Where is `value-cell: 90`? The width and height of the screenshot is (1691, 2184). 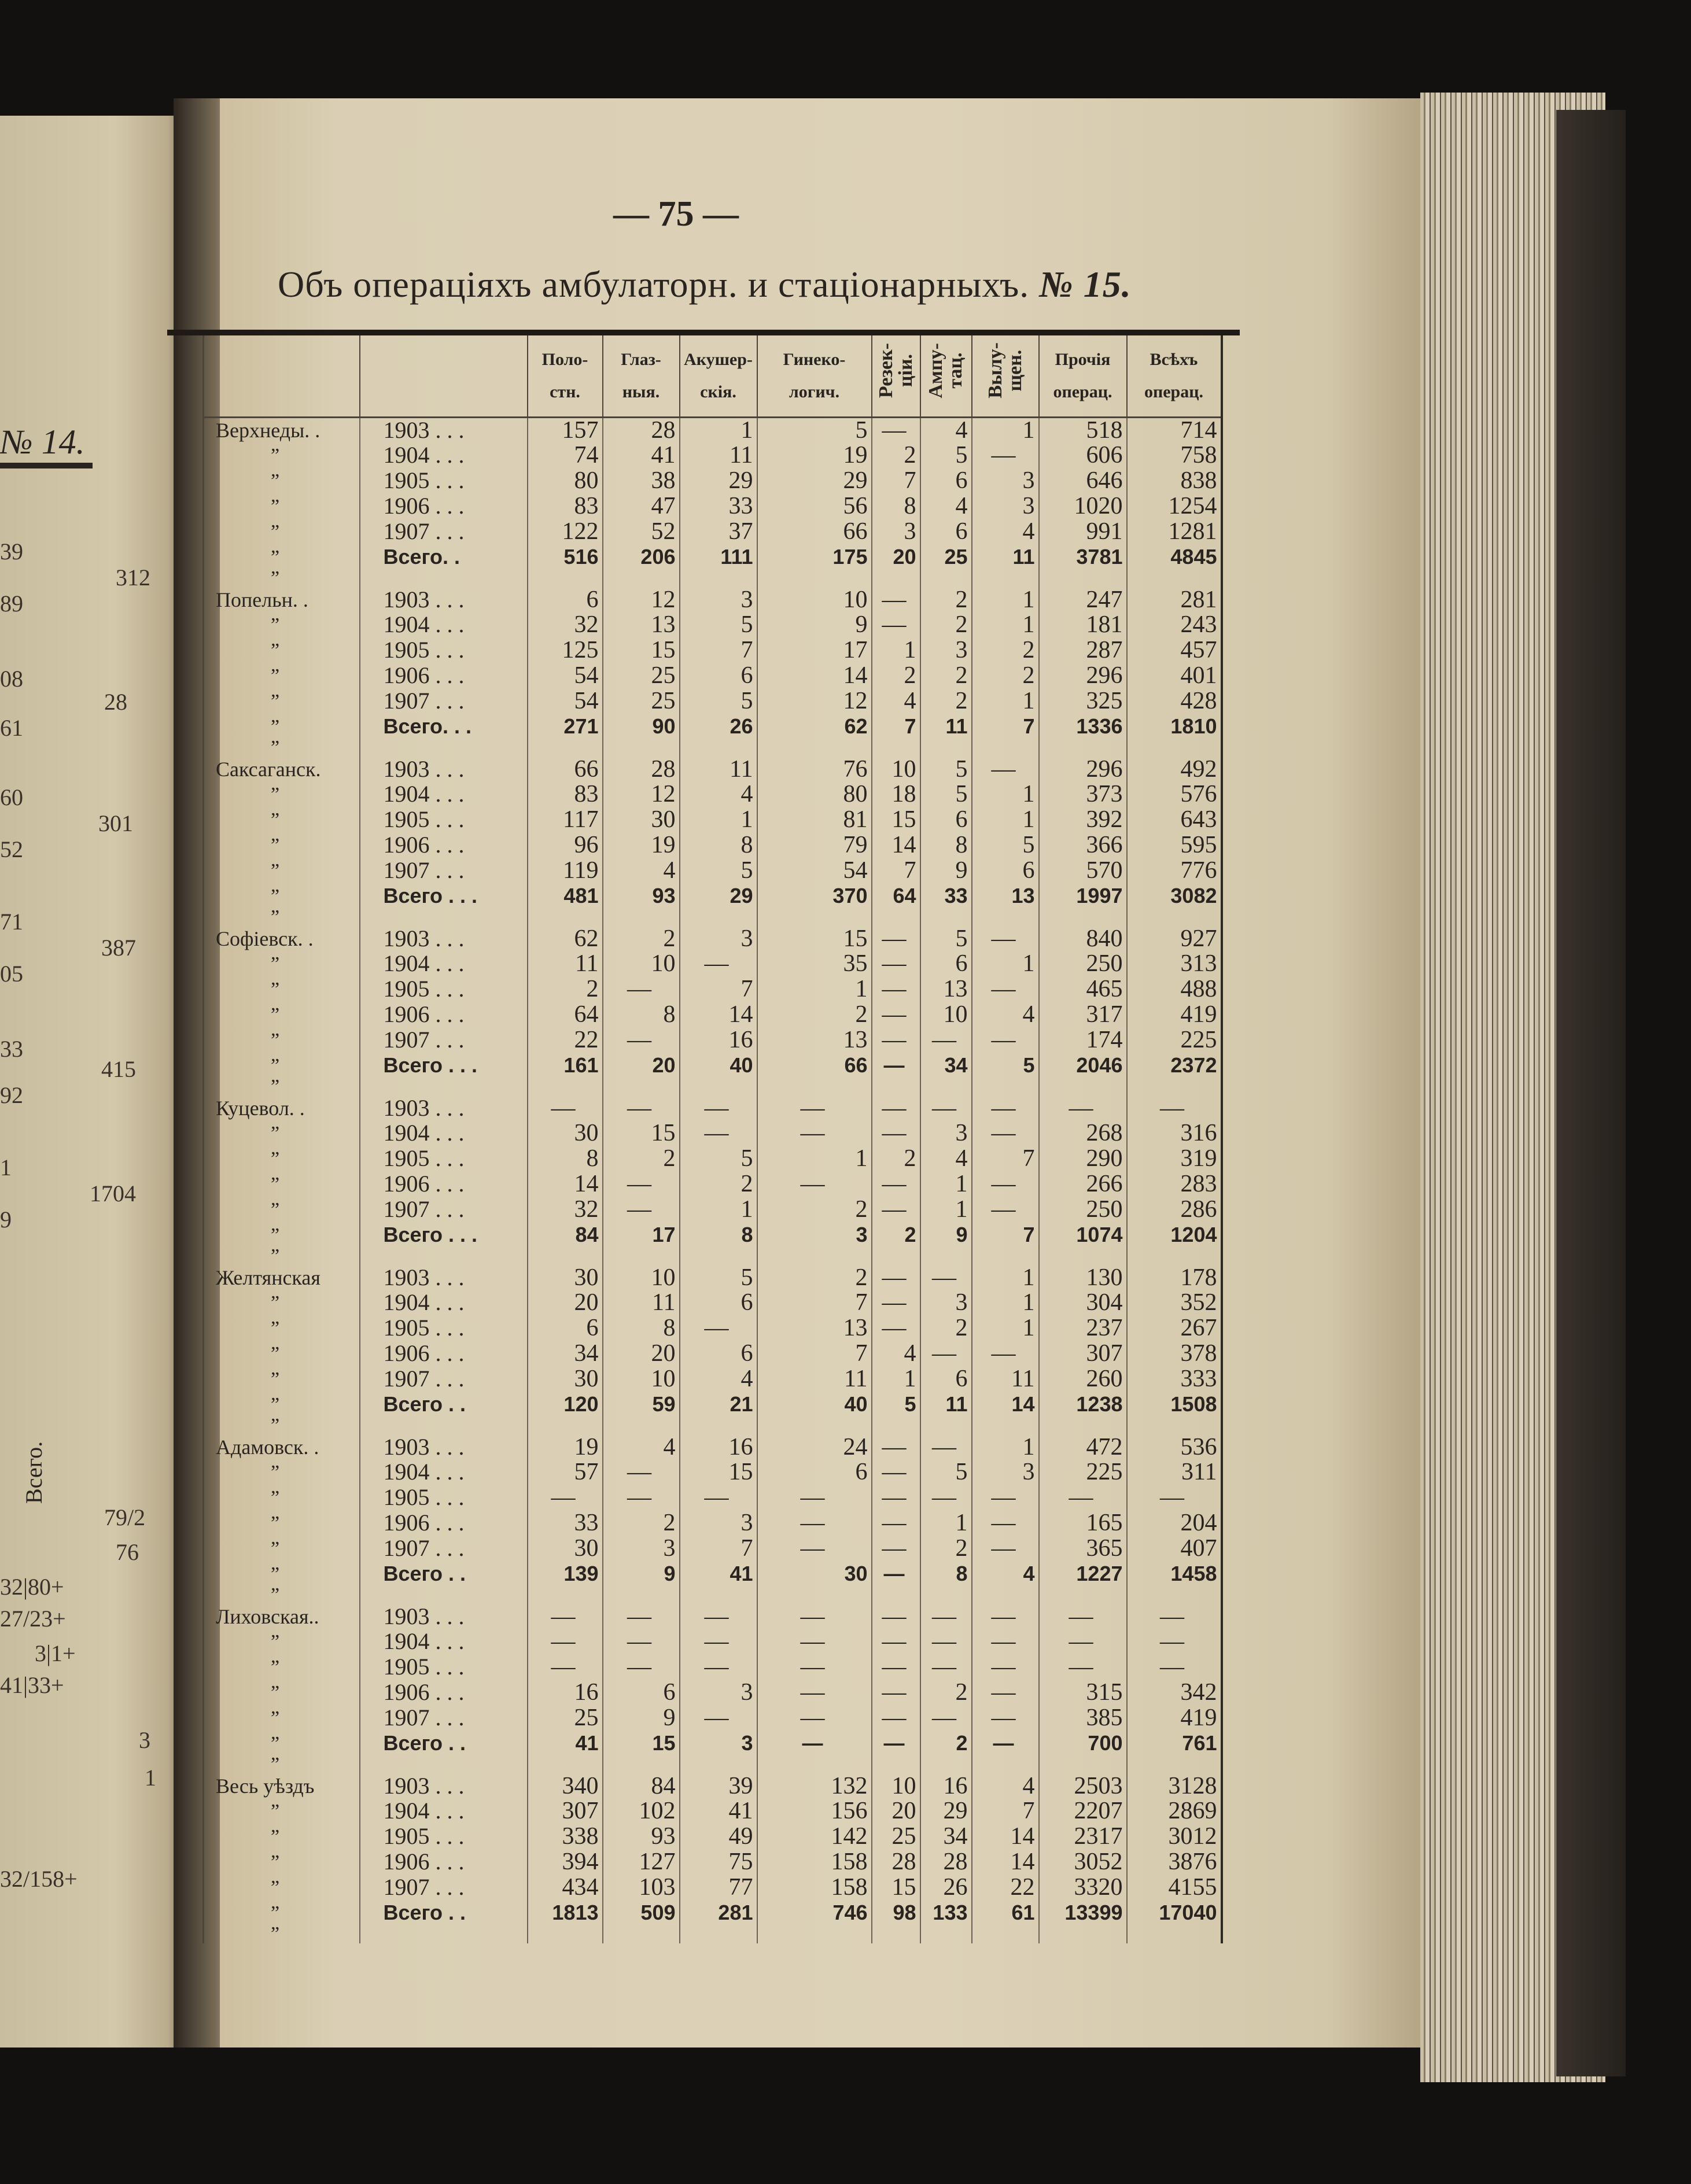 value-cell: 90 is located at coordinates (641, 727).